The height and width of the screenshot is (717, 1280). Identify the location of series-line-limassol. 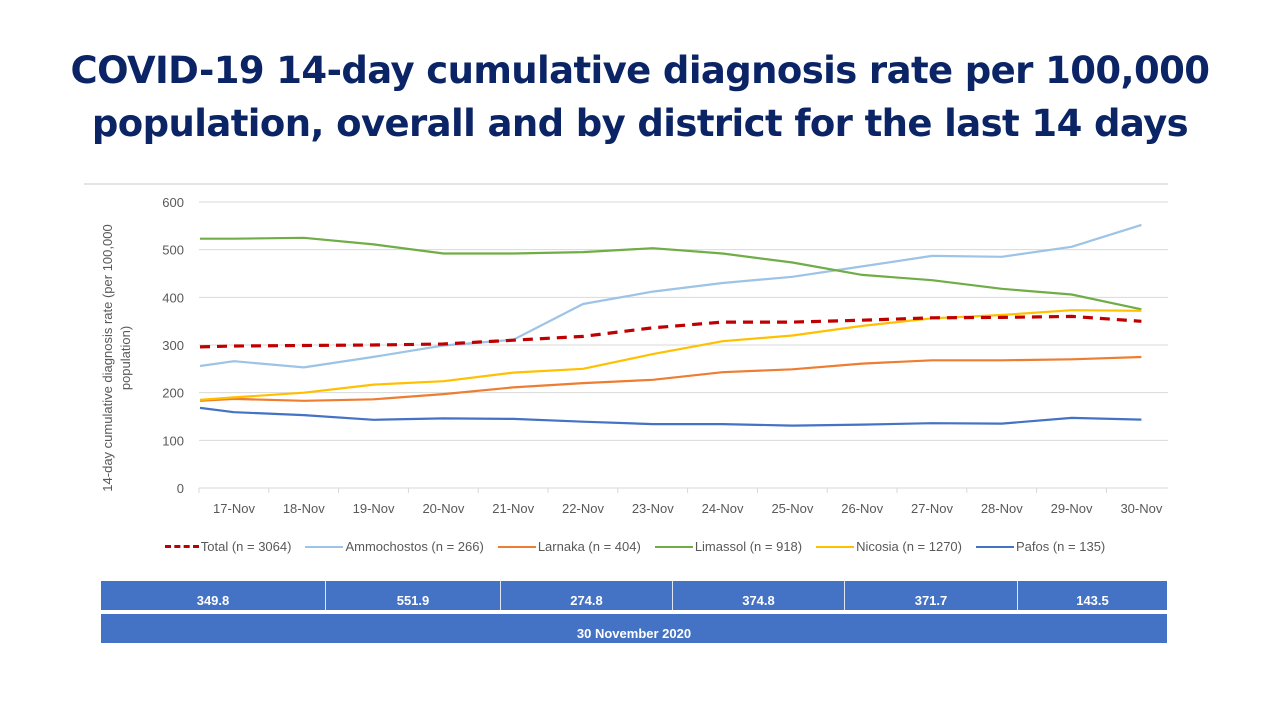
(671, 273).